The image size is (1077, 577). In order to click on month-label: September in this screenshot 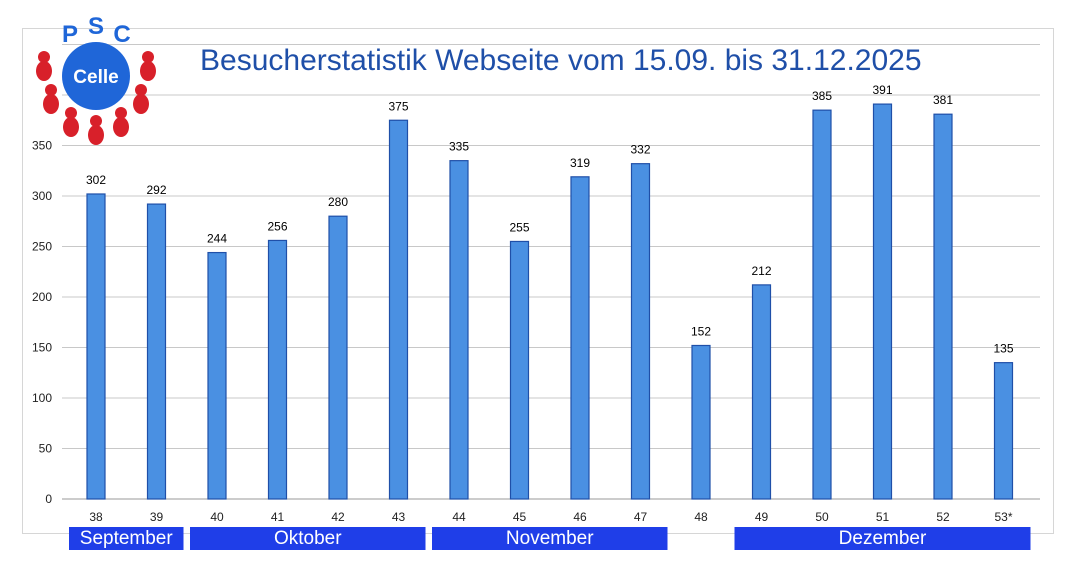, I will do `click(127, 538)`.